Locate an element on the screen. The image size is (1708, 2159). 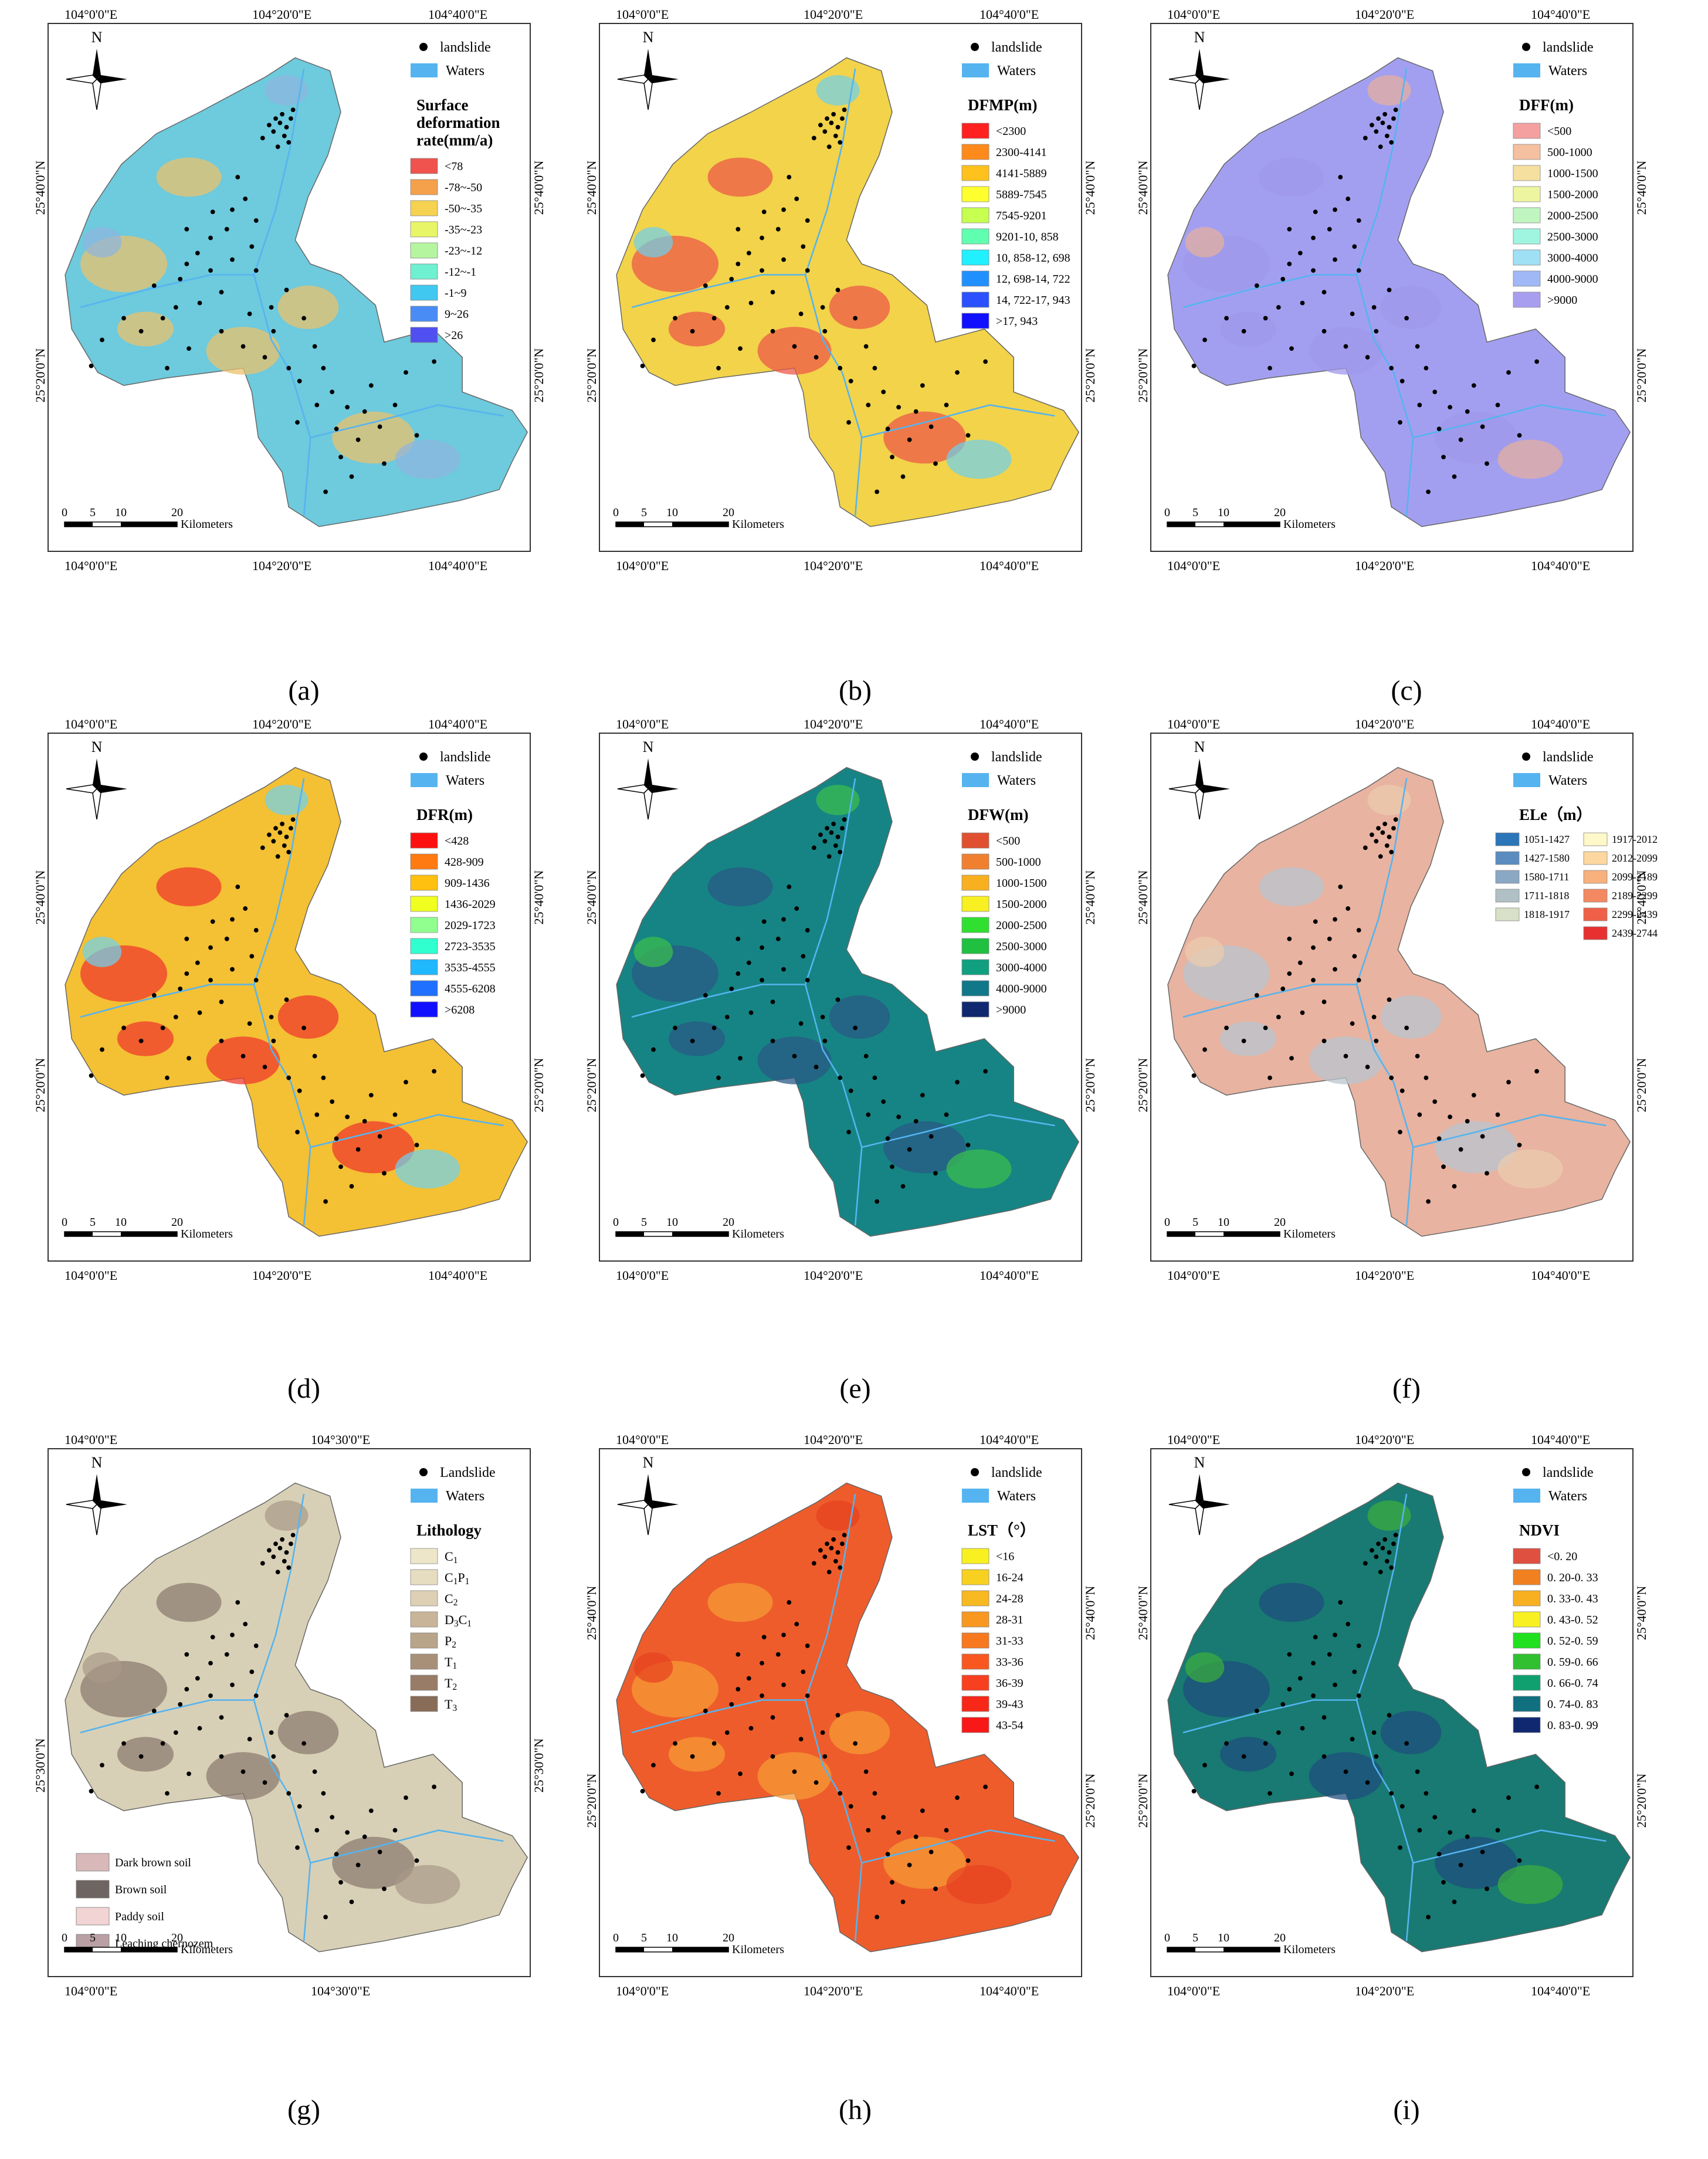
legend-label: 1917-2012 is located at coordinates (1635, 839).